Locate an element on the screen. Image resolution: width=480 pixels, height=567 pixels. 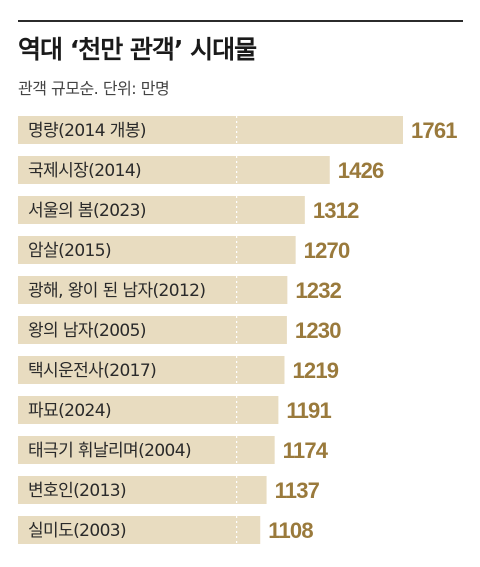
bar-label: 왕의 남자(2005) is located at coordinates (87, 331).